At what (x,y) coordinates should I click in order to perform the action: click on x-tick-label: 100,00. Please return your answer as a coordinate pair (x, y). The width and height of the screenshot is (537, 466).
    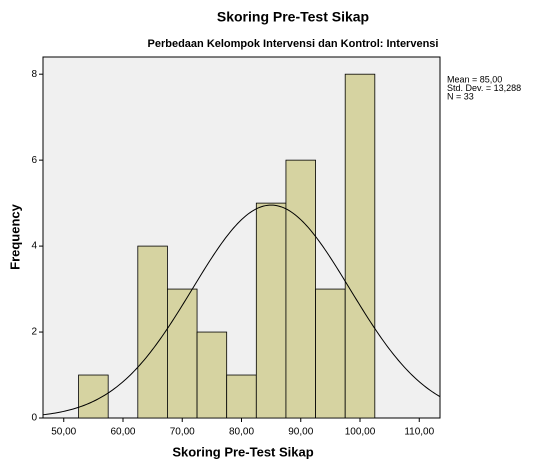
    Looking at the image, I should click on (360, 432).